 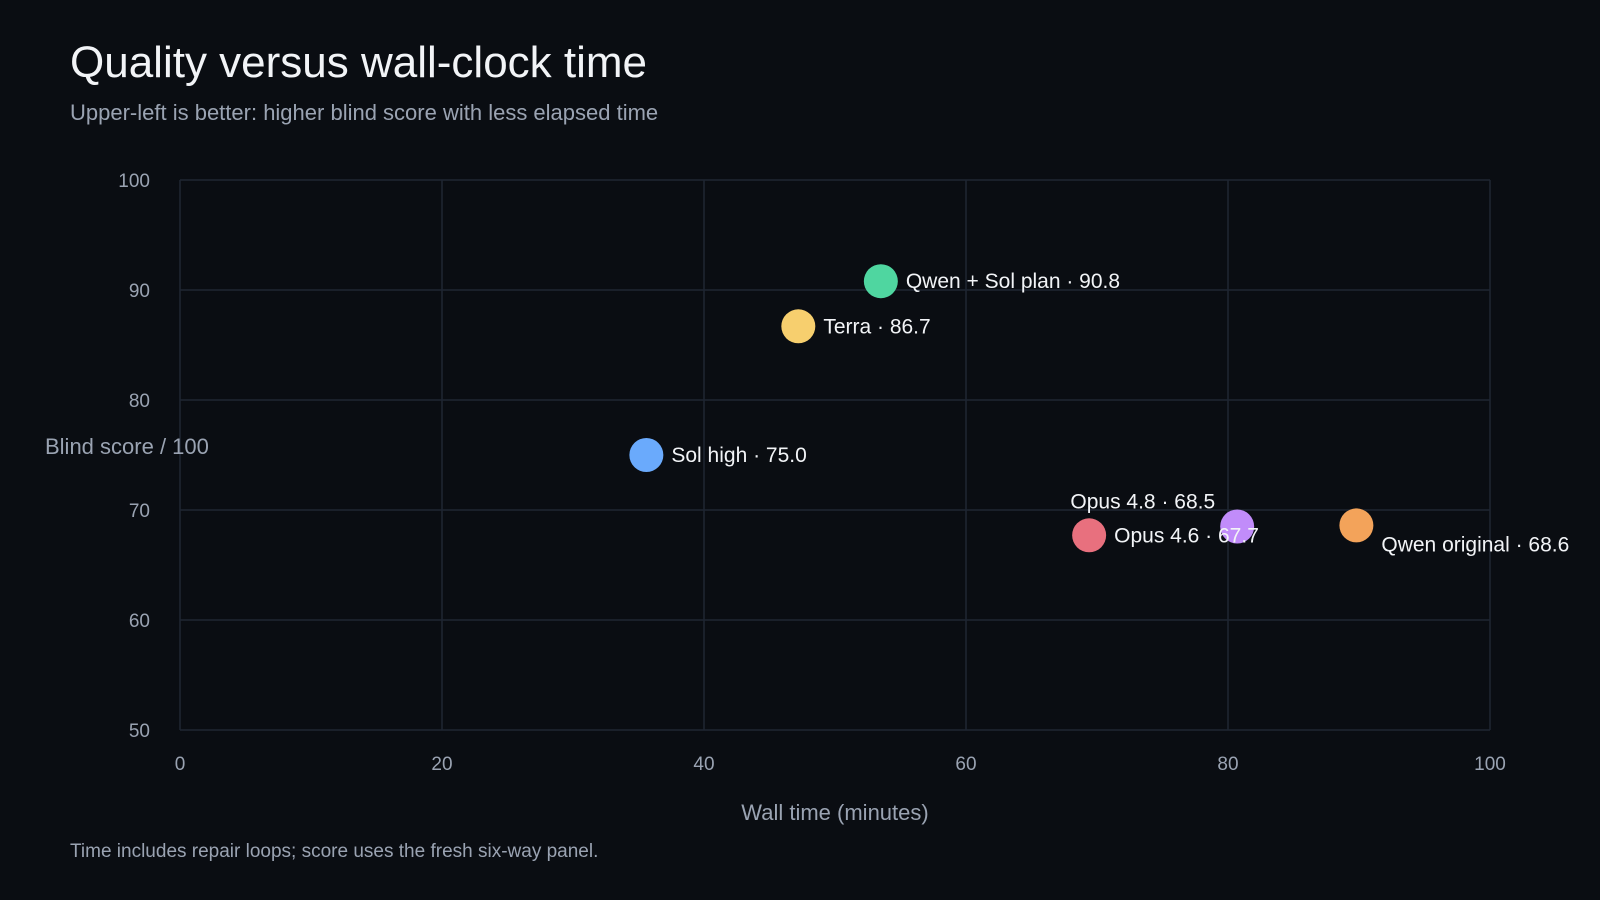 What do you see at coordinates (1490, 764) in the screenshot?
I see `x-tick-label: 100` at bounding box center [1490, 764].